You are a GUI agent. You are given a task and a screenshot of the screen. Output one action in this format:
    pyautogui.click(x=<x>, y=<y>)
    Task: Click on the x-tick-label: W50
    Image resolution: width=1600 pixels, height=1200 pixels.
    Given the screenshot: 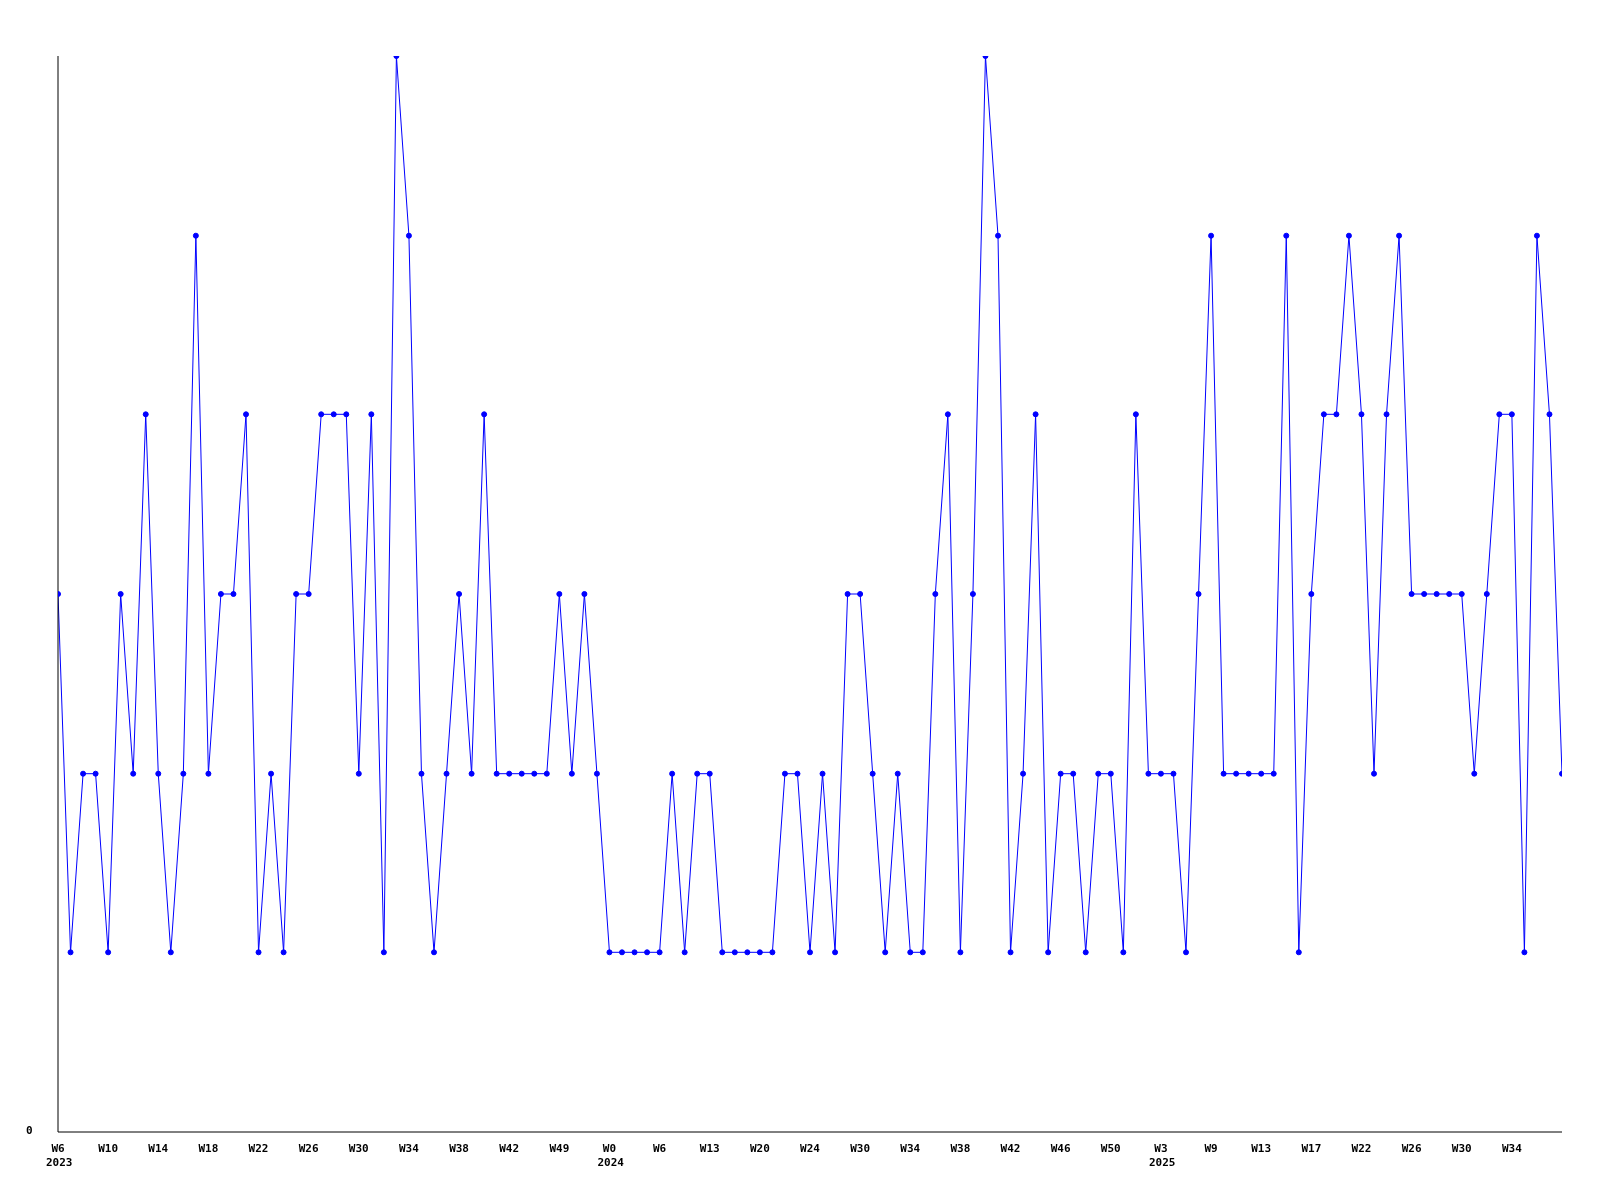 What is the action you would take?
    pyautogui.click(x=1110, y=1148)
    